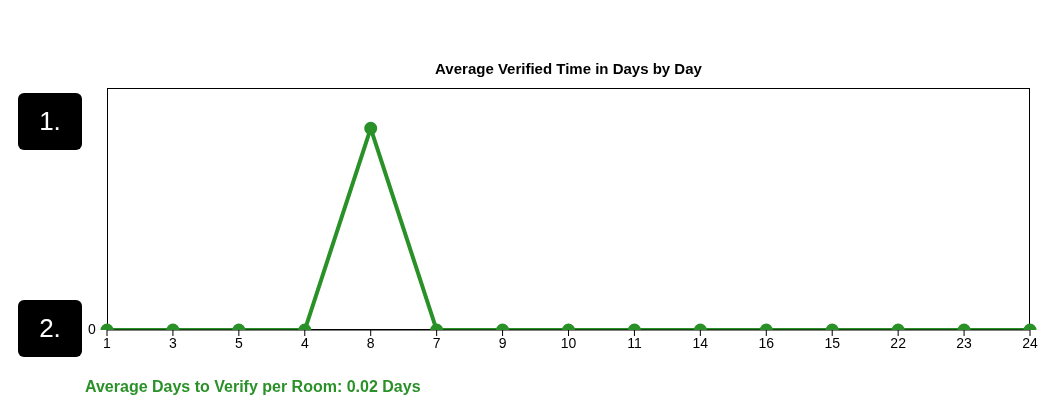  Describe the element at coordinates (634, 342) in the screenshot. I see `x-tick-label: 11` at that location.